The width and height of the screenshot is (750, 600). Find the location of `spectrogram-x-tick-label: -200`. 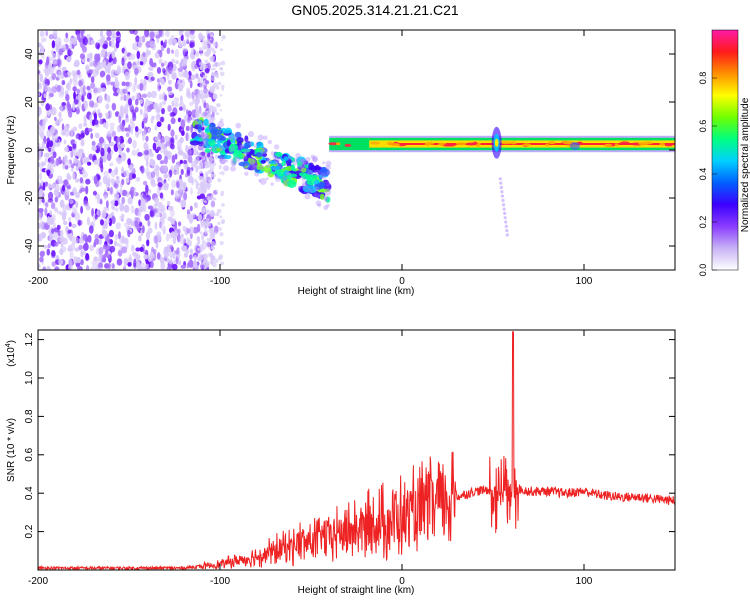

spectrogram-x-tick-label: -200 is located at coordinates (38, 281).